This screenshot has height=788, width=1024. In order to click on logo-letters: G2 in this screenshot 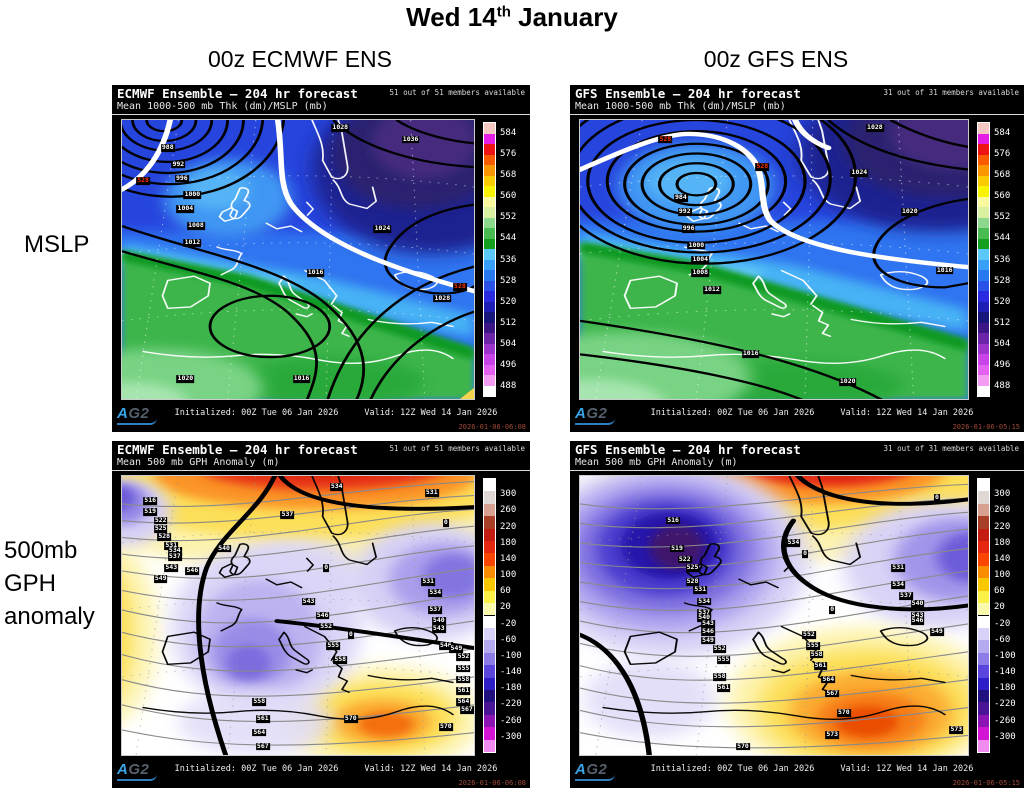, I will do `click(597, 769)`.